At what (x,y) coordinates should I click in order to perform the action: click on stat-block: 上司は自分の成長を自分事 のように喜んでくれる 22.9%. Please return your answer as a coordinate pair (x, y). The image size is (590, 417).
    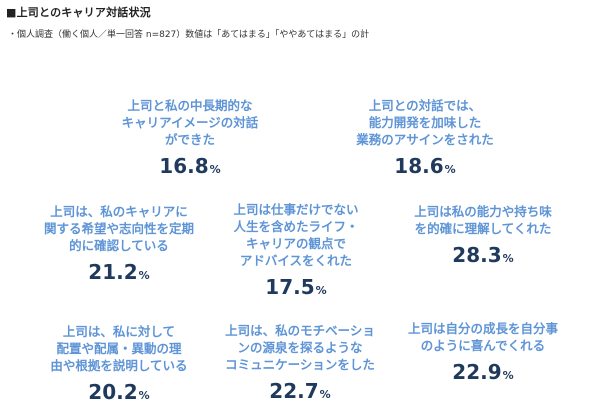
    Looking at the image, I should click on (483, 351).